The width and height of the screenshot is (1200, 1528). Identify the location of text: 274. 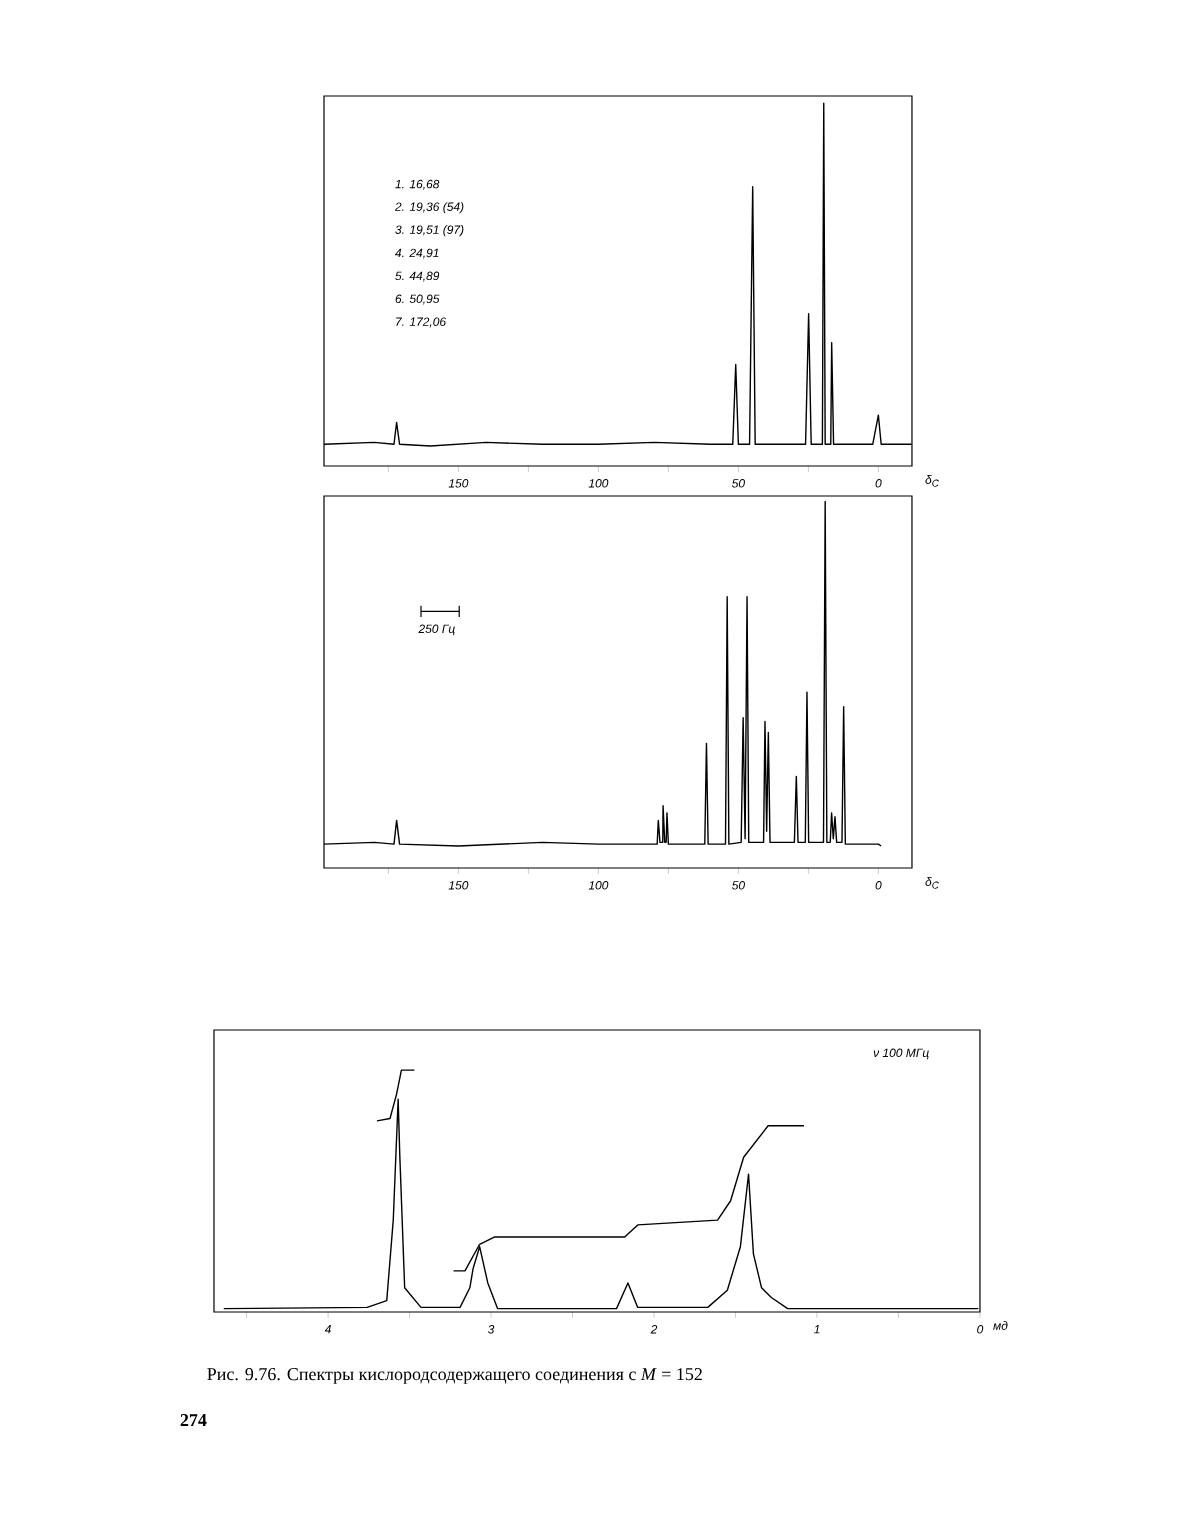
(193, 1420).